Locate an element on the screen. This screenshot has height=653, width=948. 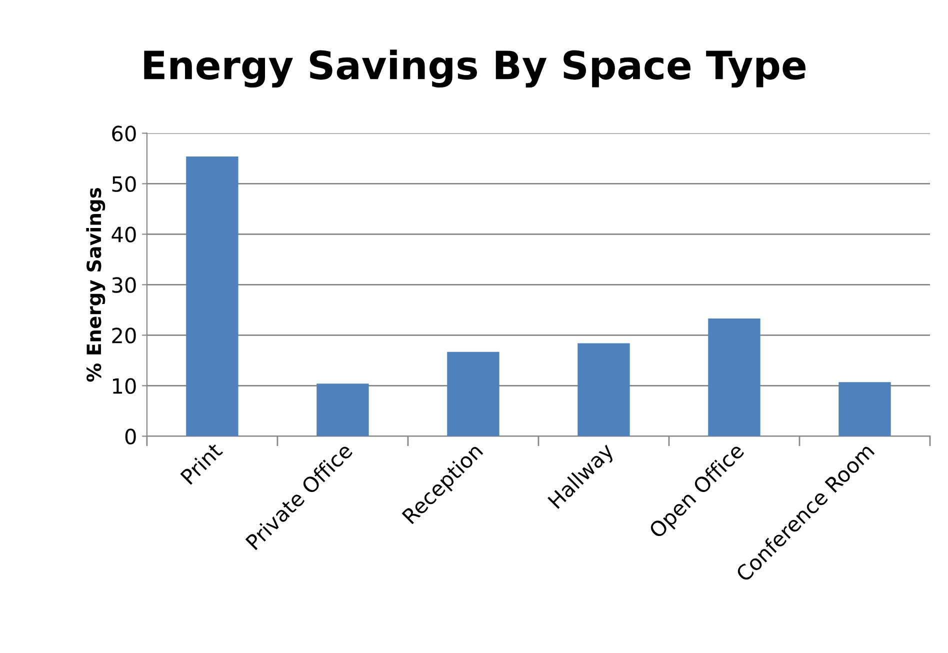
y-tick-label: 50 is located at coordinates (124, 184).